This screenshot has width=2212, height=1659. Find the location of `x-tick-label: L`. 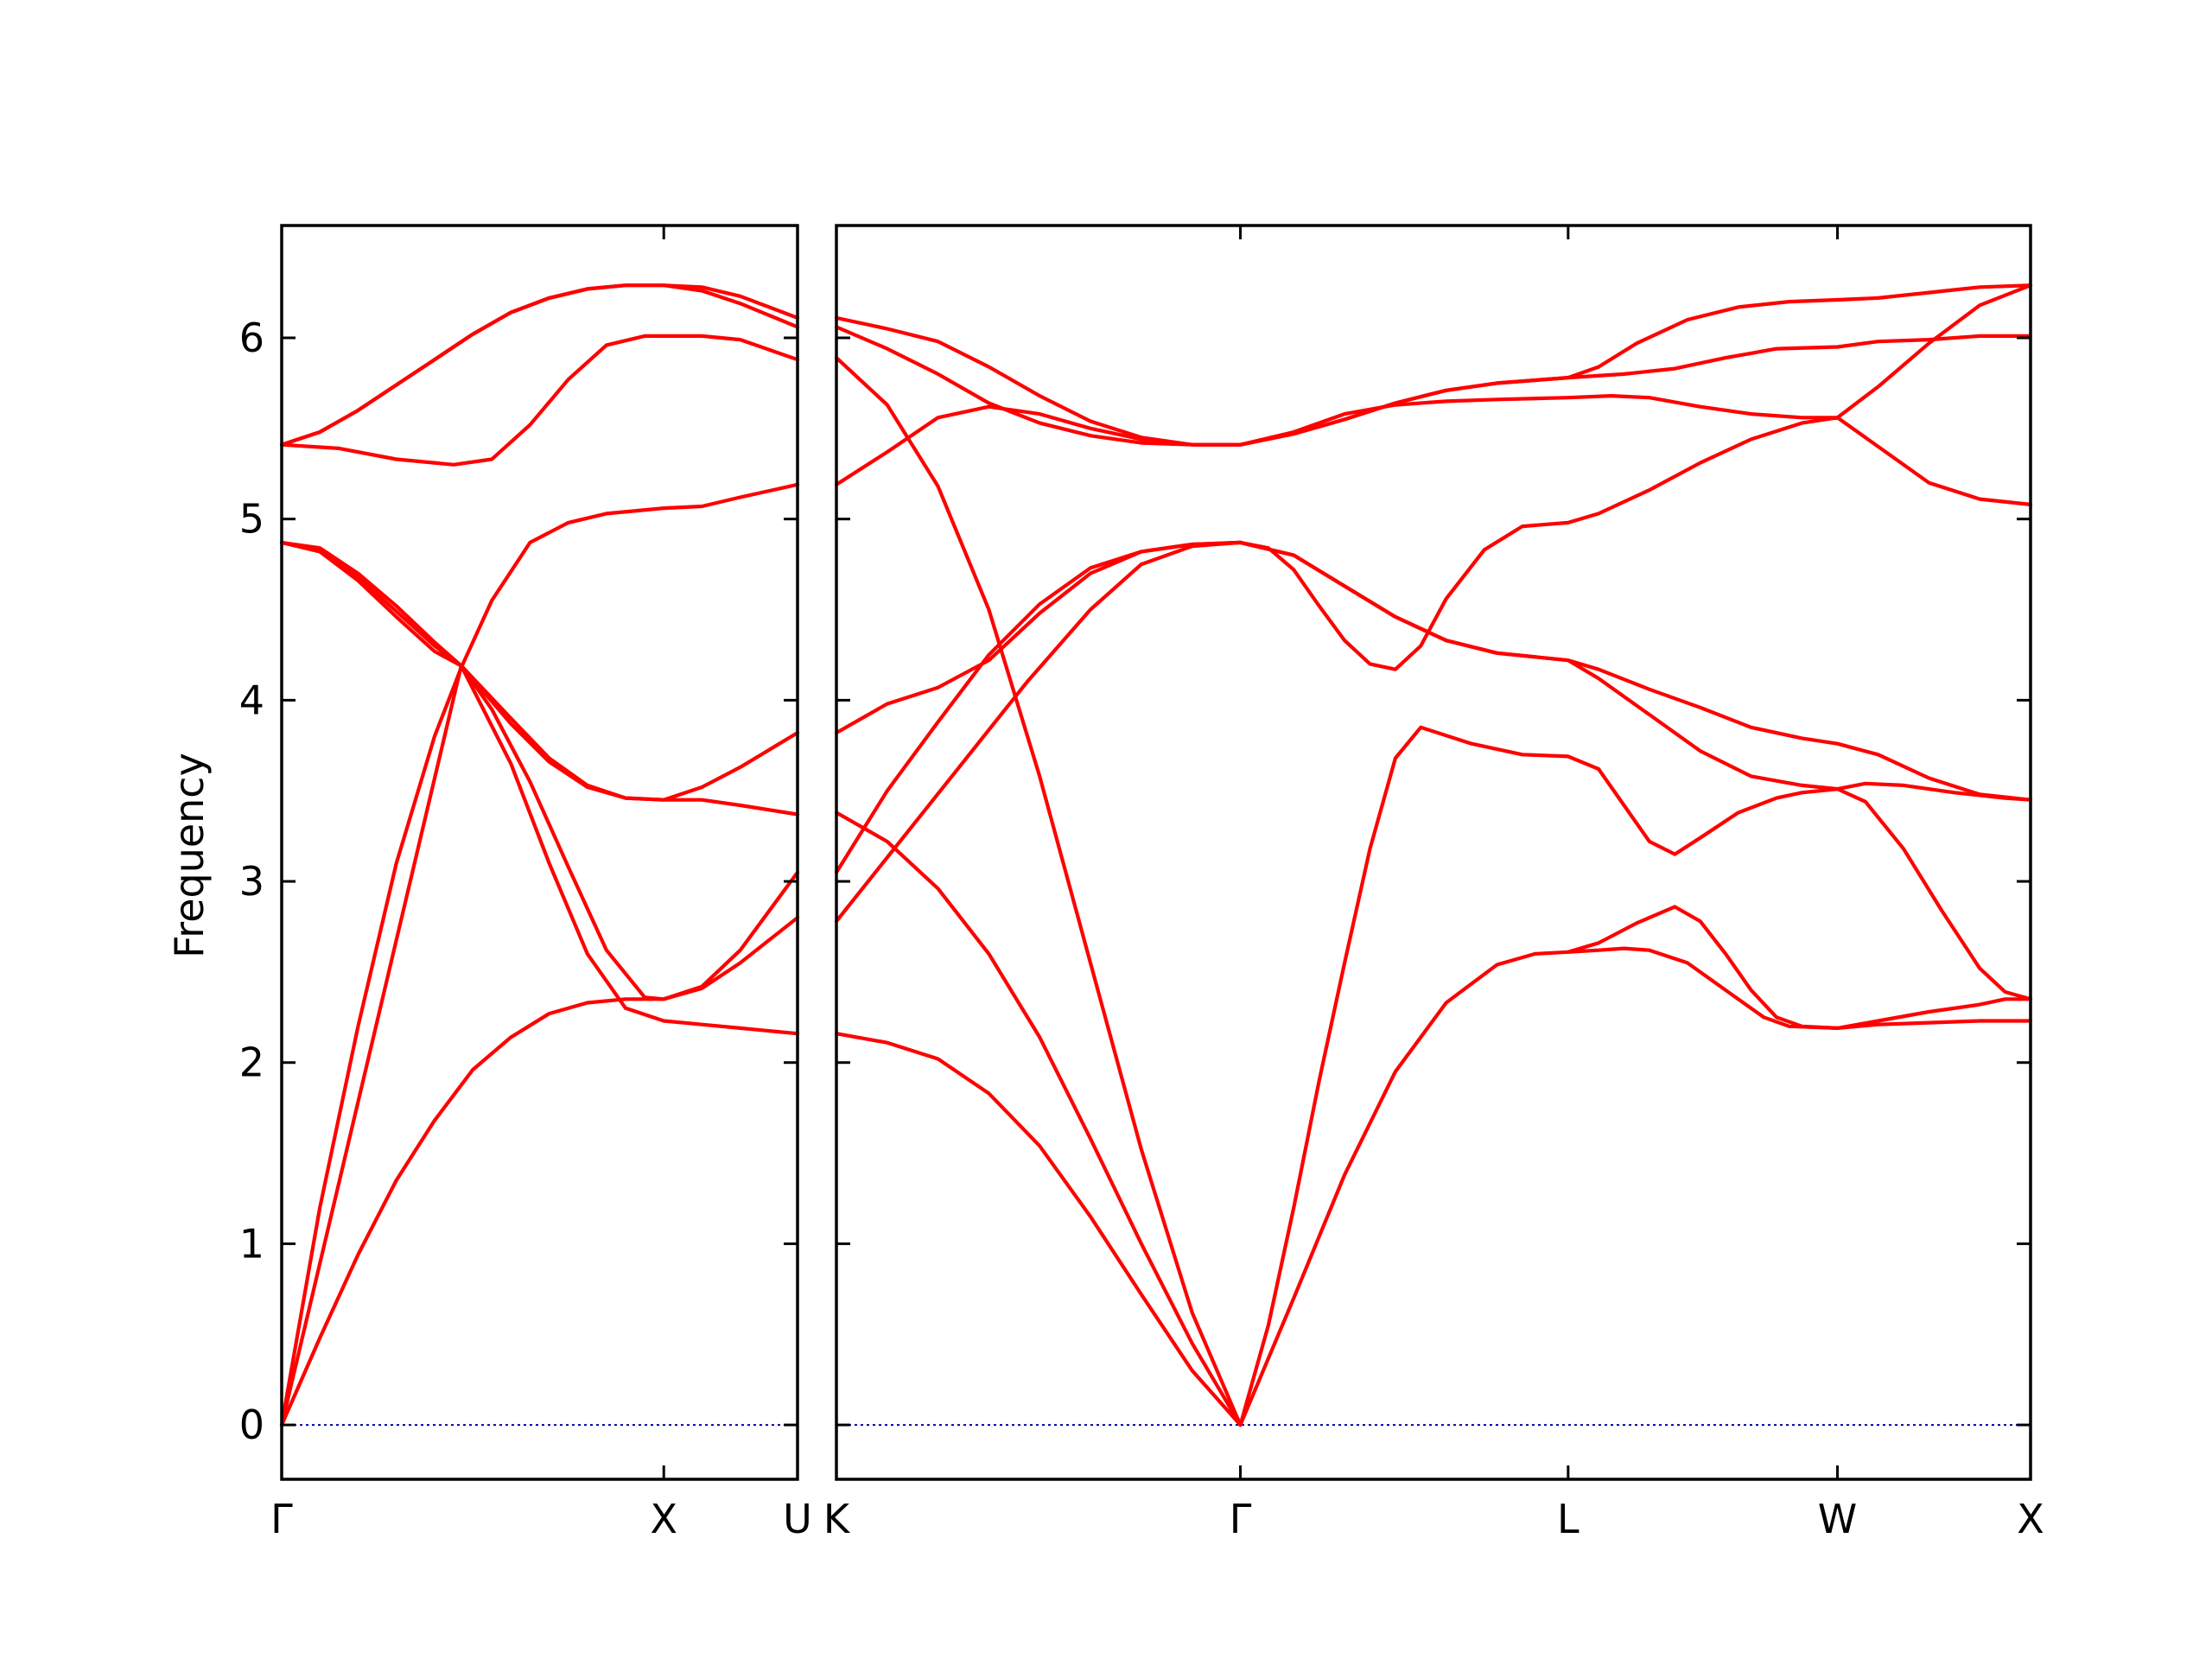

x-tick-label: L is located at coordinates (1568, 1519).